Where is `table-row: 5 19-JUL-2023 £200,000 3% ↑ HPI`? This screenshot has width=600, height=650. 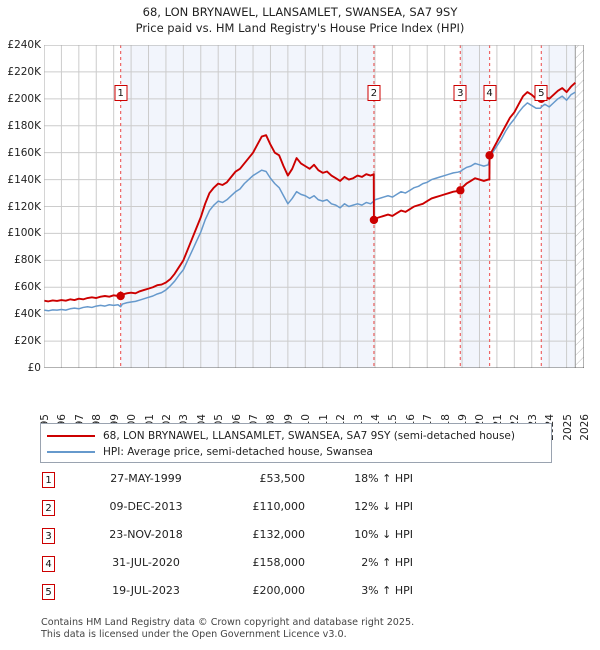 table-row: 5 19-JUL-2023 £200,000 3% ↑ HPI is located at coordinates (250, 596).